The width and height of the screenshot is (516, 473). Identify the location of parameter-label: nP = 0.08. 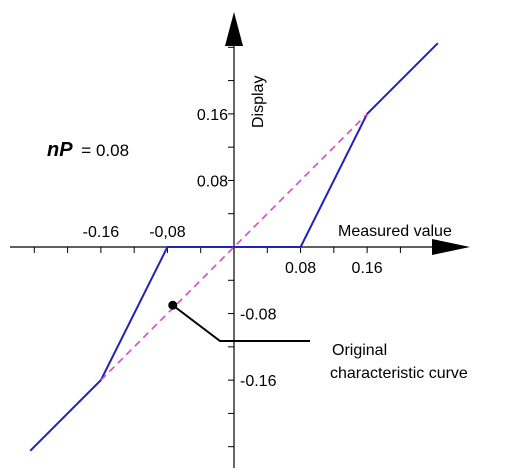
(88, 150).